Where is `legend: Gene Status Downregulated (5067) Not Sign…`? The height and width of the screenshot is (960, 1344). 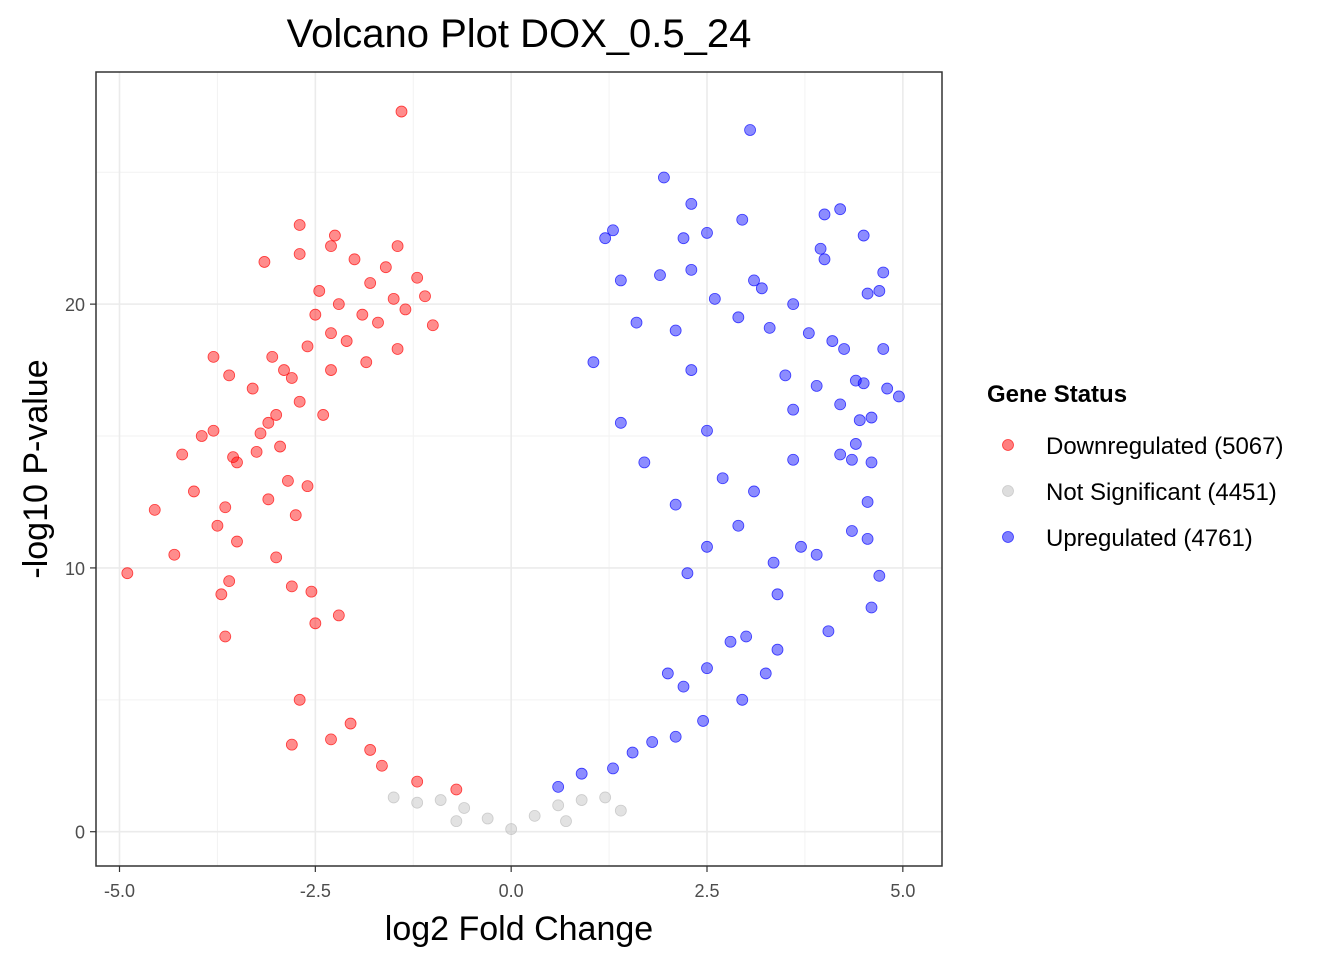
legend: Gene Status Downregulated (5067) Not Sign… is located at coordinates (1135, 466).